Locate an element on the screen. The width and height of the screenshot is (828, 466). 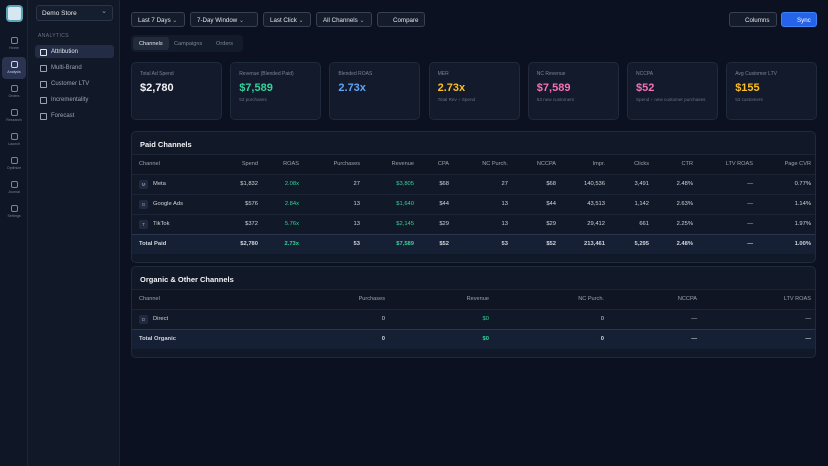
table-cell: $1,832 is located at coordinates (249, 184).